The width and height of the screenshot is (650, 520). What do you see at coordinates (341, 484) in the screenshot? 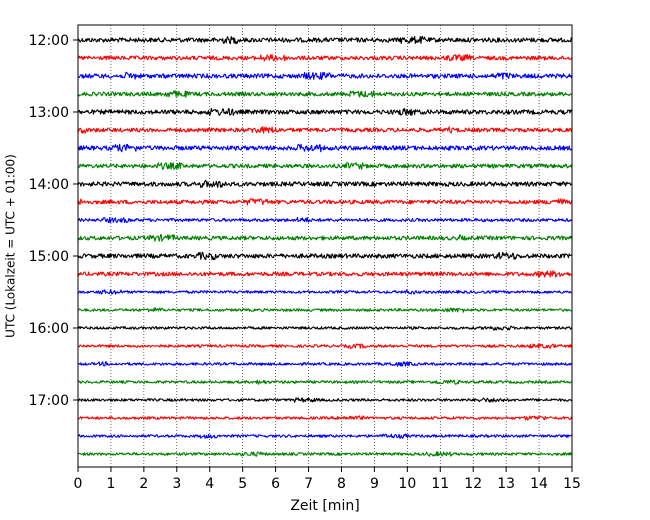
I see `x-tick-label: 8` at bounding box center [341, 484].